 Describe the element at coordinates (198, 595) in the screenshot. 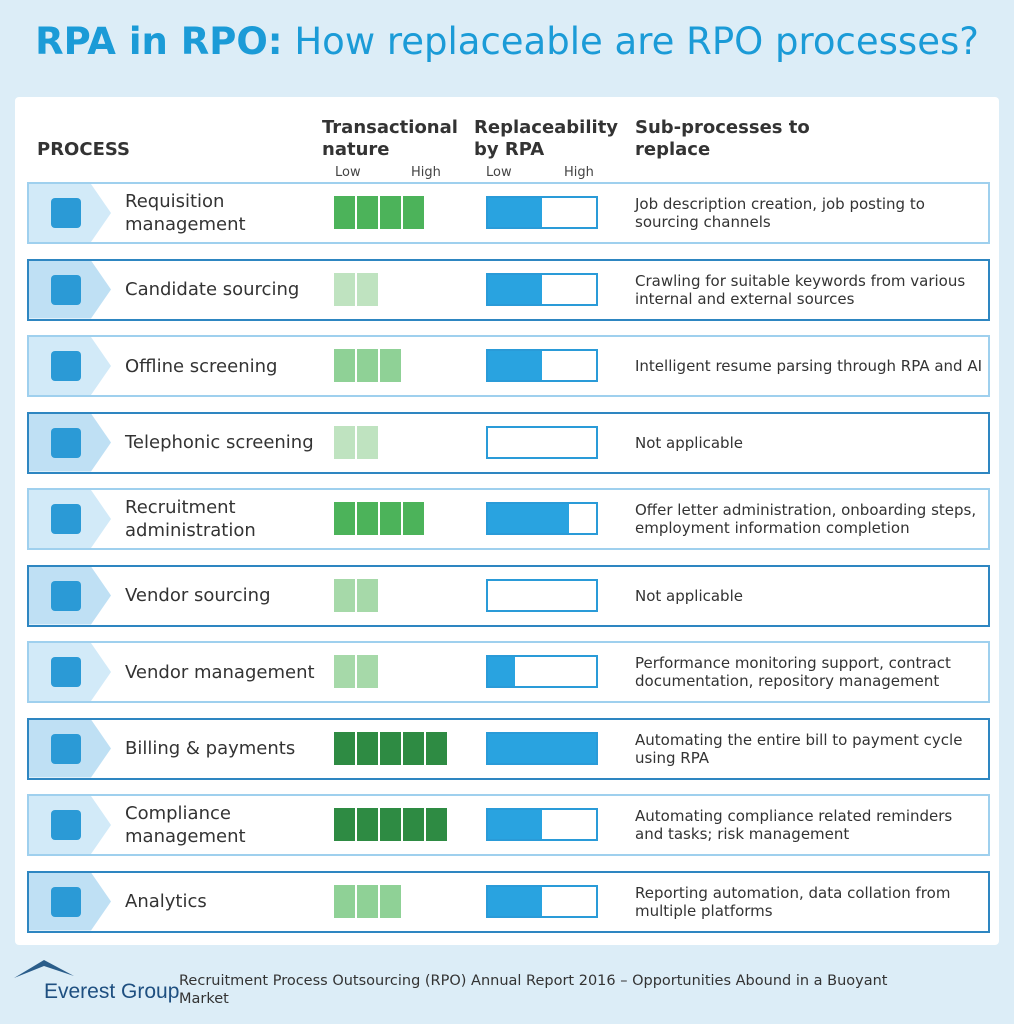

I see `process-name: Vendor sourcing` at that location.